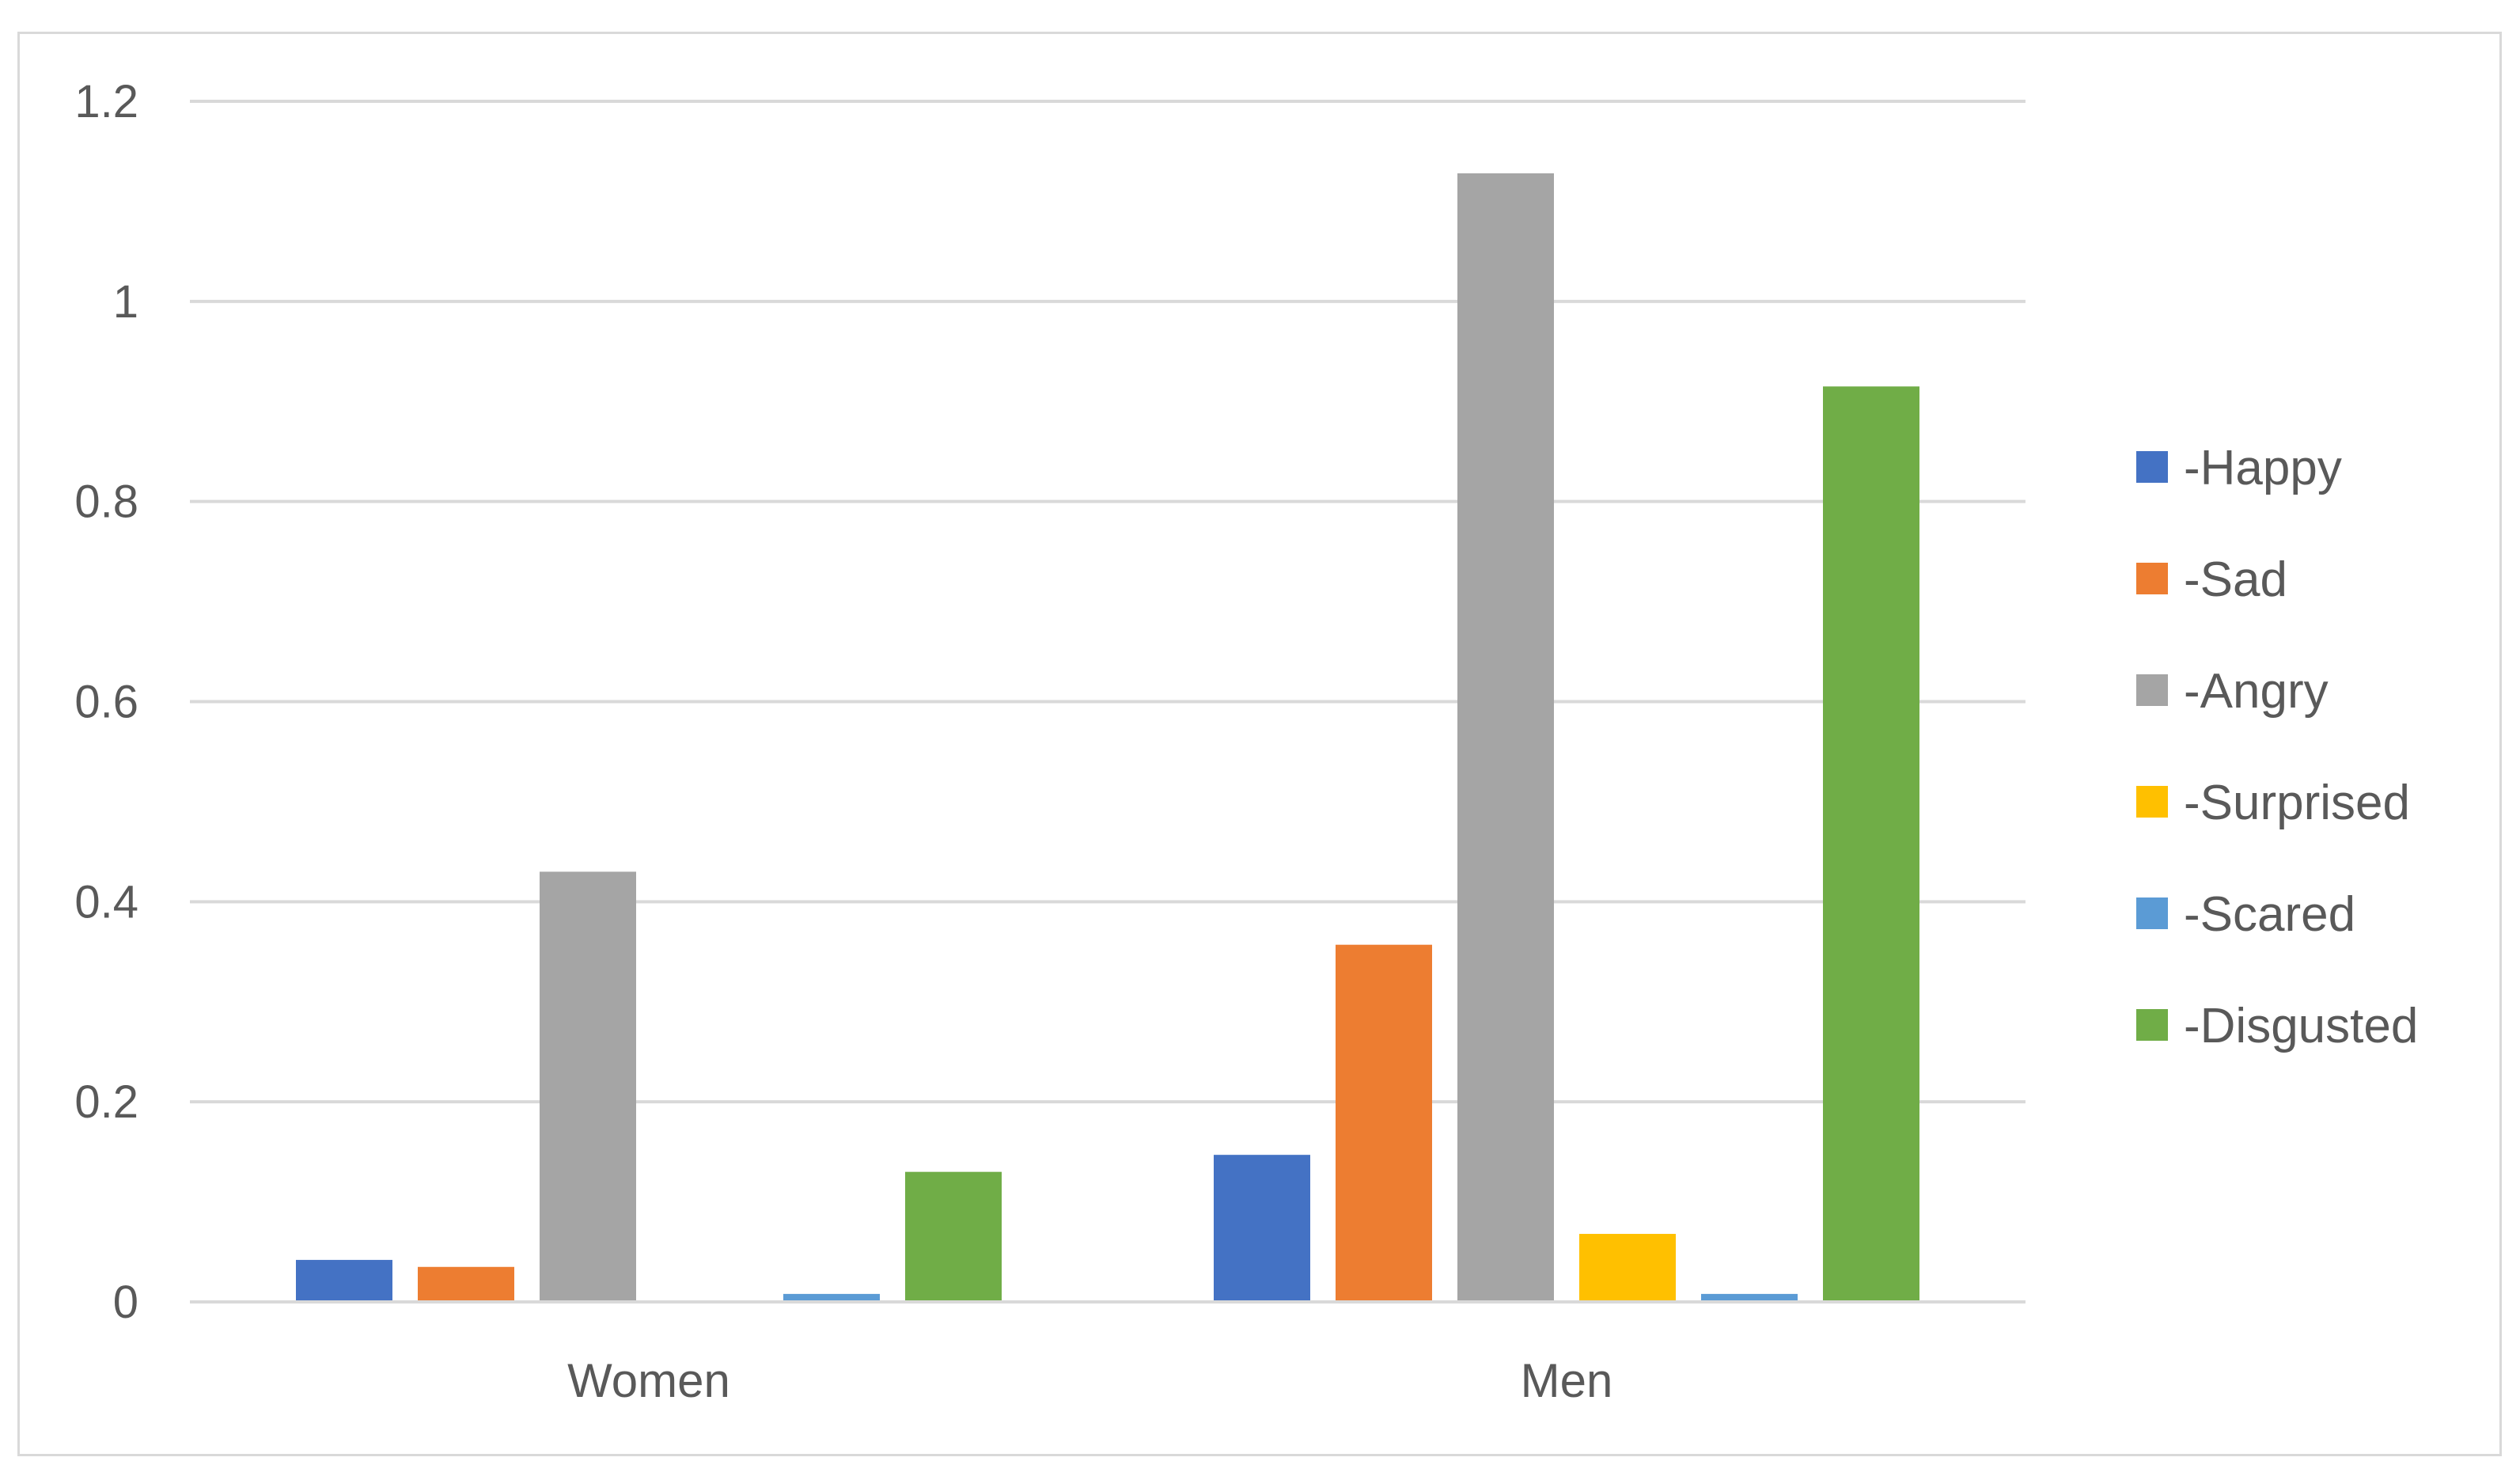 This screenshot has height=1480, width=2520. Describe the element at coordinates (1384, 1123) in the screenshot. I see `bar-men-sad` at that location.